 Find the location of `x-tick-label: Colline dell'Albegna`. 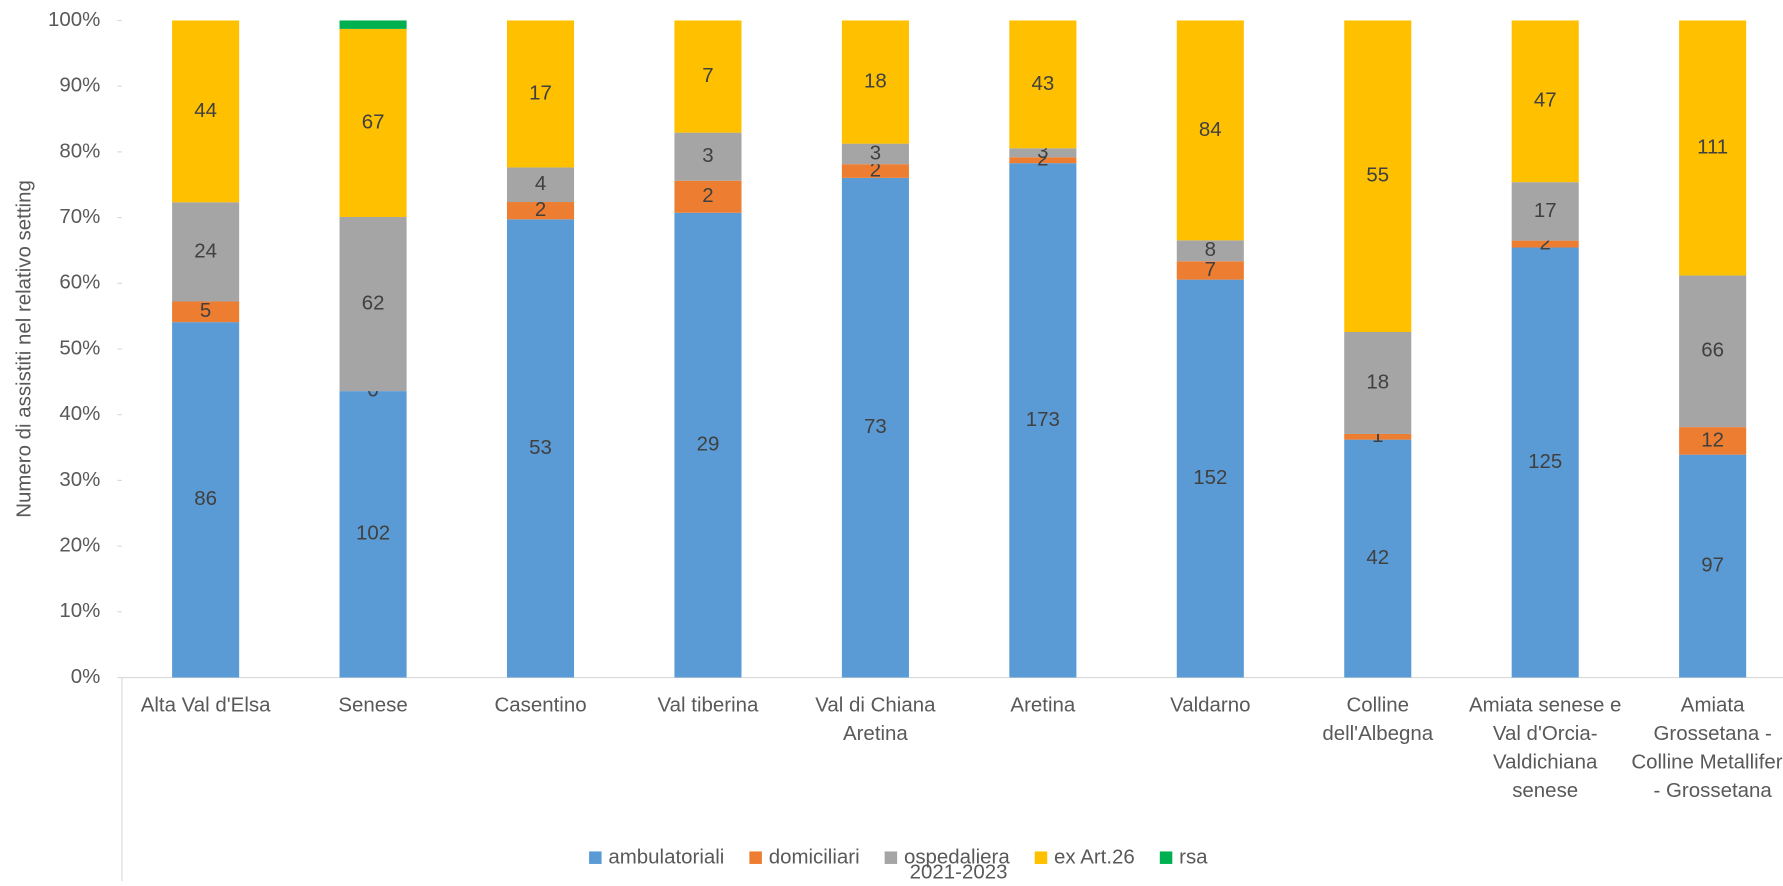

x-tick-label: Colline dell'Albegna is located at coordinates (1378, 719).